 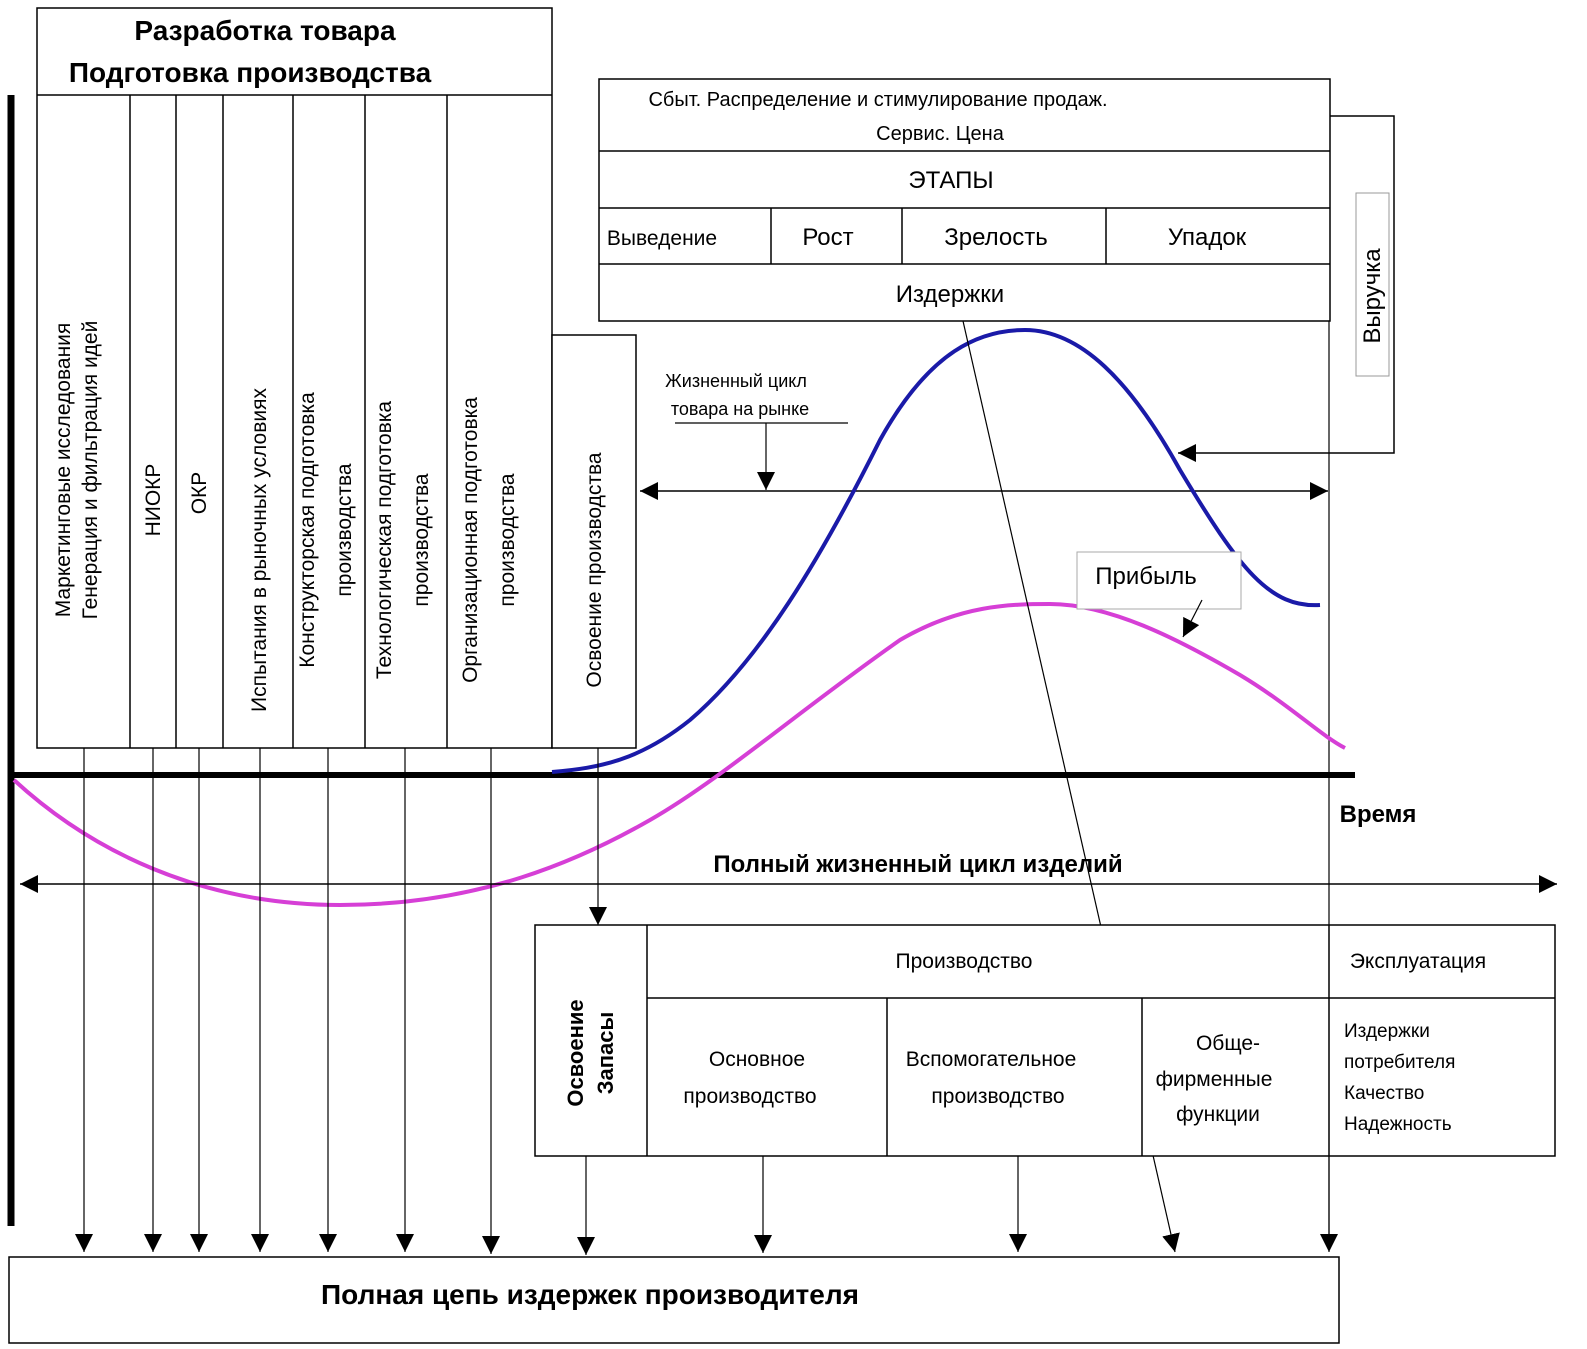 What do you see at coordinates (984, 435) in the screenshot?
I see `market-lifecycle-note: Жизненный цикл товара на рынке` at bounding box center [984, 435].